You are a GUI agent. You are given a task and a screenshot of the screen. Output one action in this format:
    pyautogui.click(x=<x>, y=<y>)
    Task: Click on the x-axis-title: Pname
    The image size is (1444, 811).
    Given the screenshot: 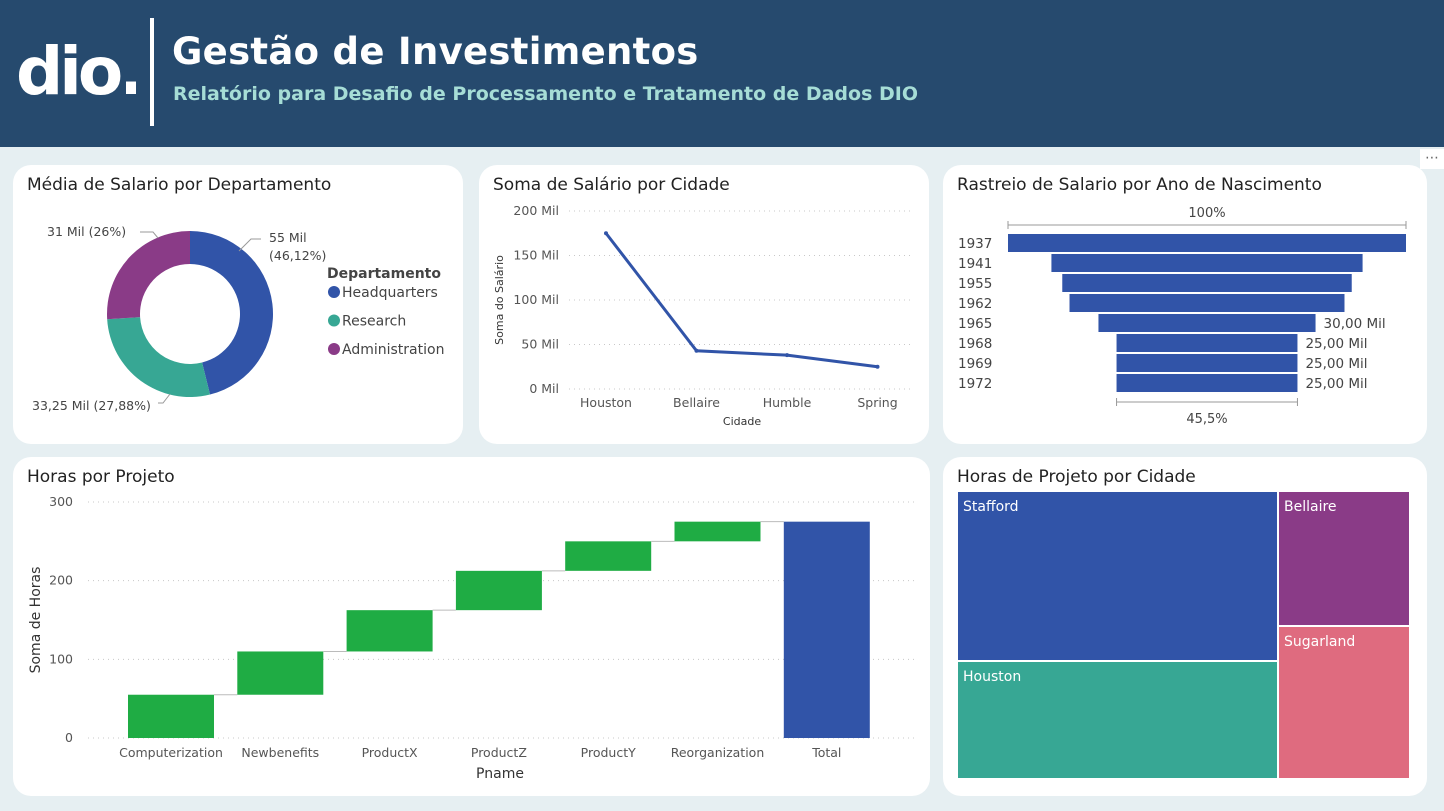 What is the action you would take?
    pyautogui.click(x=500, y=774)
    